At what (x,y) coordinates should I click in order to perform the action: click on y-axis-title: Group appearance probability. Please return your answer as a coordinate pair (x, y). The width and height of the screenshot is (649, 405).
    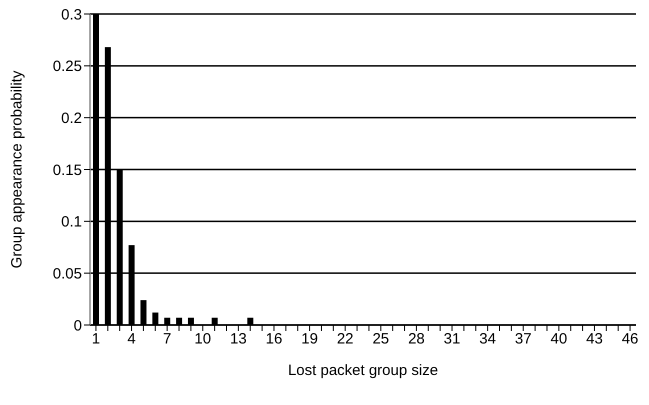
    Looking at the image, I should click on (17, 169).